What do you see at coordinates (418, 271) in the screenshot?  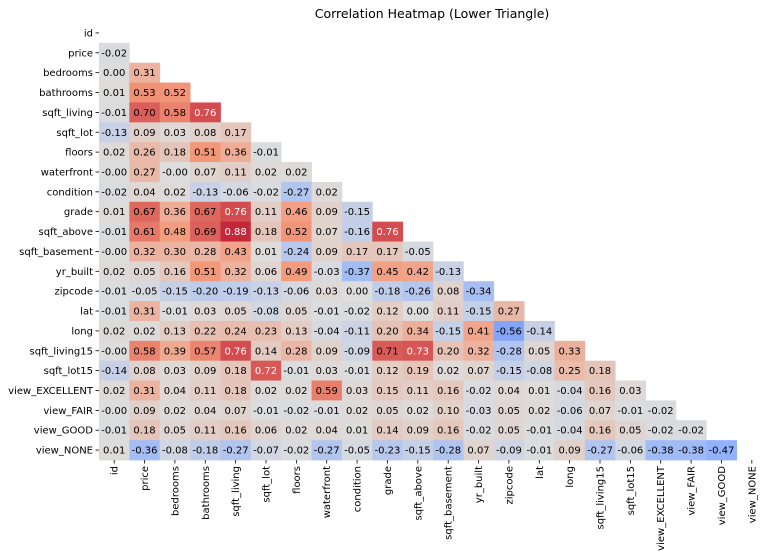 I see `heatmap-cell-yr_built-sqft_above` at bounding box center [418, 271].